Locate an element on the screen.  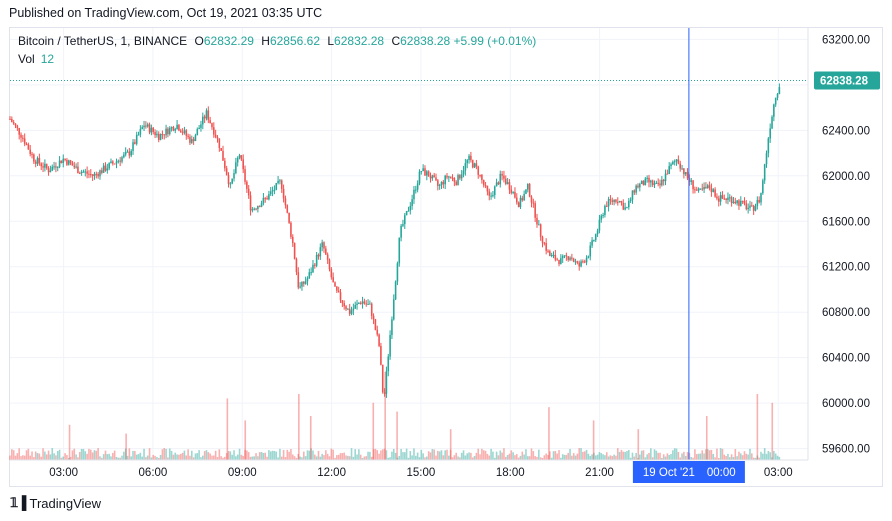
close-label: C is located at coordinates (396, 41).